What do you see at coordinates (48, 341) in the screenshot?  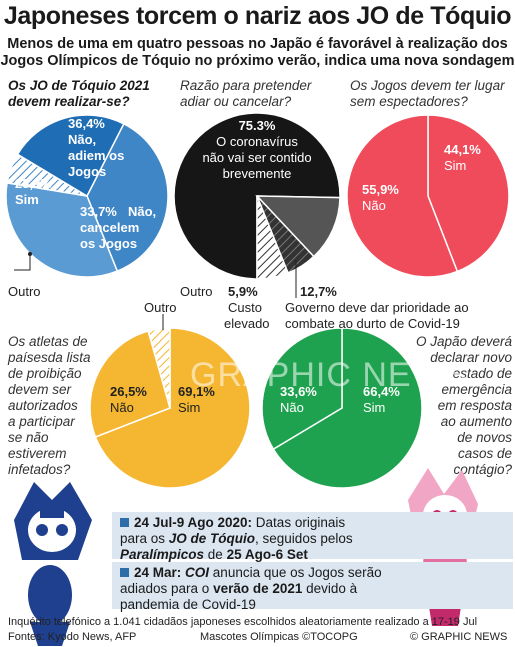 I see `question-4-line-1: Os atletas de` at bounding box center [48, 341].